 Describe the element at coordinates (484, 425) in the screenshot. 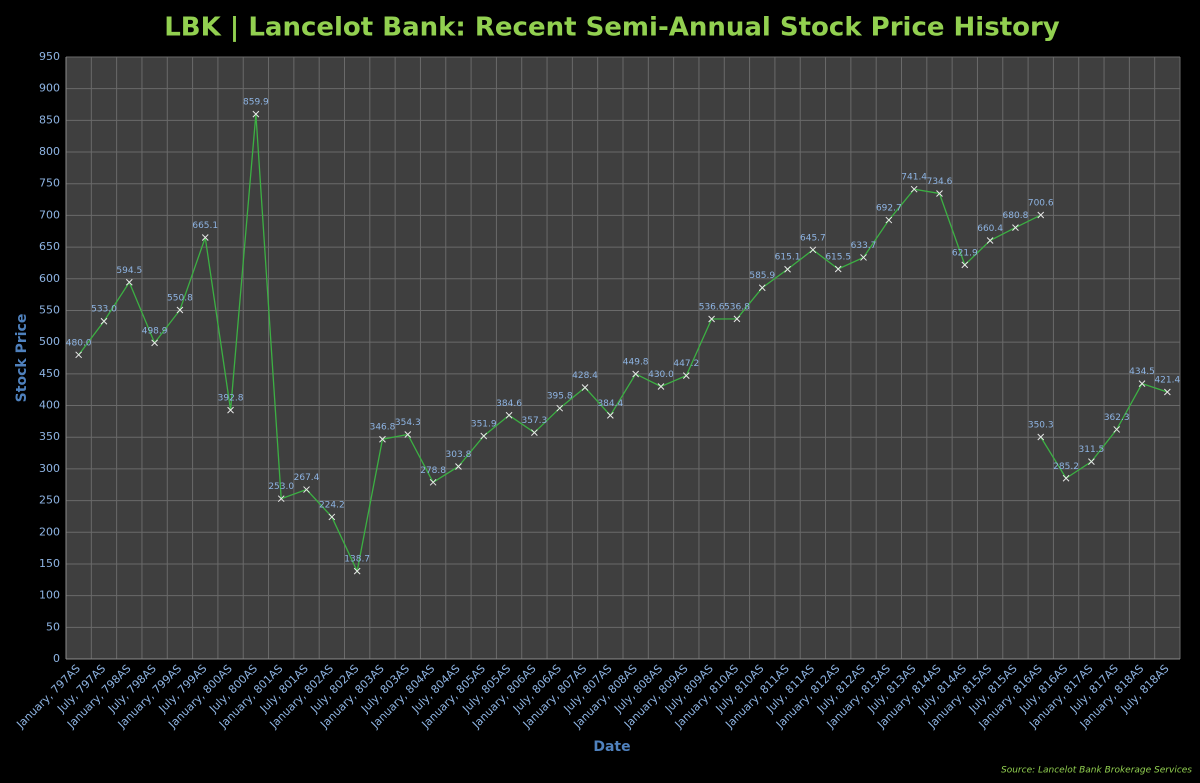

I see `data-label: 351.9` at that location.